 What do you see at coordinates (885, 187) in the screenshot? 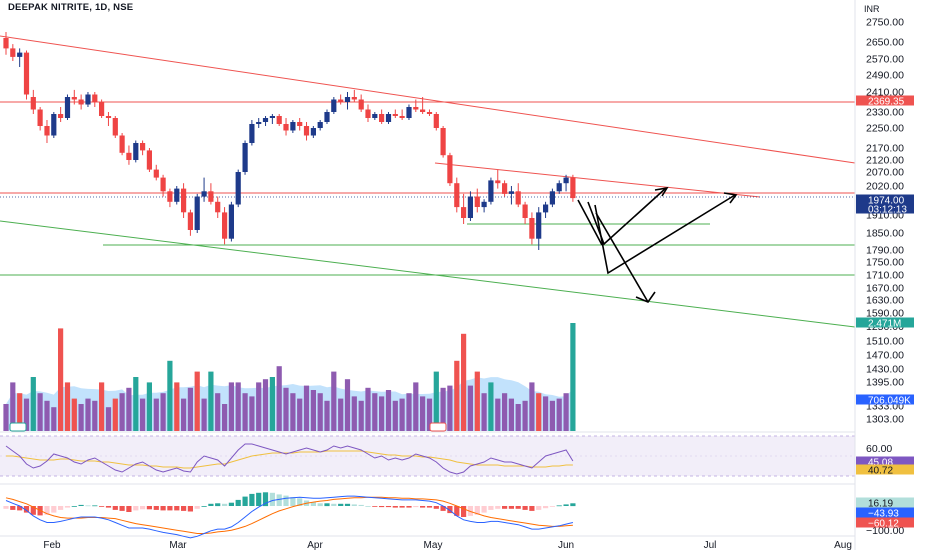
I see `price-tick-label: 2020.00` at bounding box center [885, 187].